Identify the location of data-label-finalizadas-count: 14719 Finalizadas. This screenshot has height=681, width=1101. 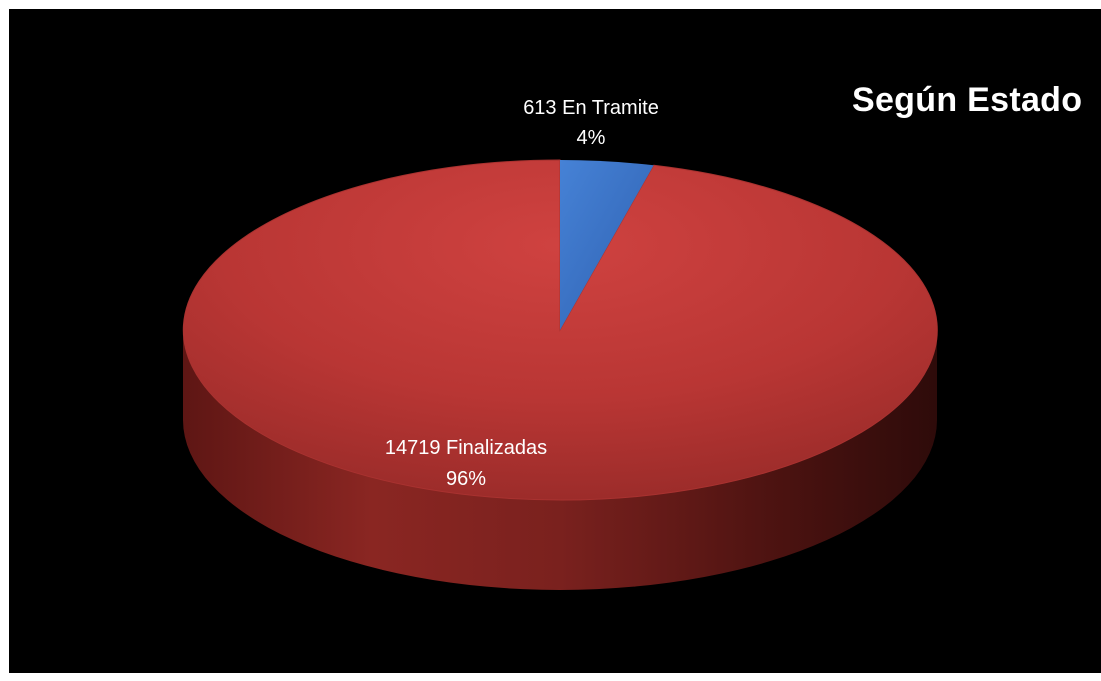
(466, 448).